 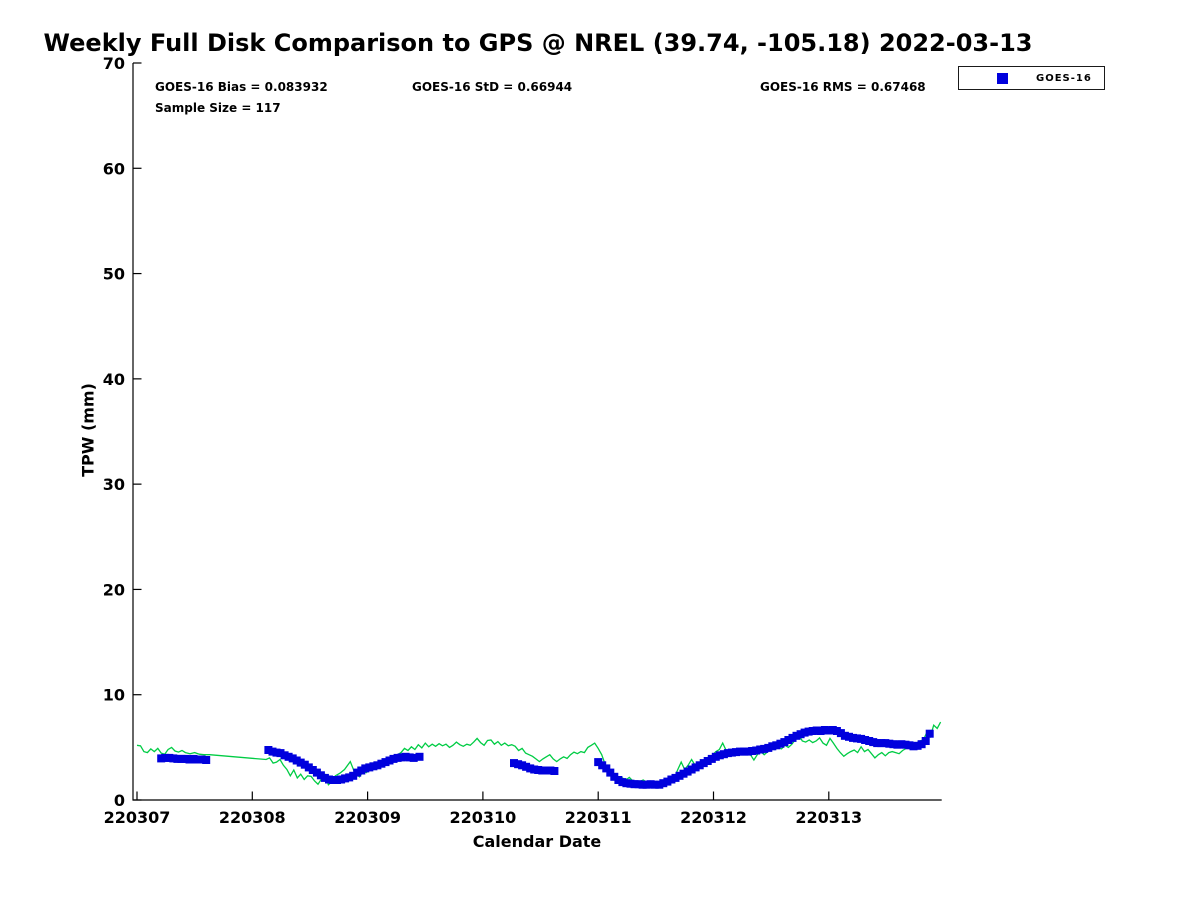 What do you see at coordinates (843, 87) in the screenshot?
I see `stat-rms: GOES-16 RMS = 0.67468` at bounding box center [843, 87].